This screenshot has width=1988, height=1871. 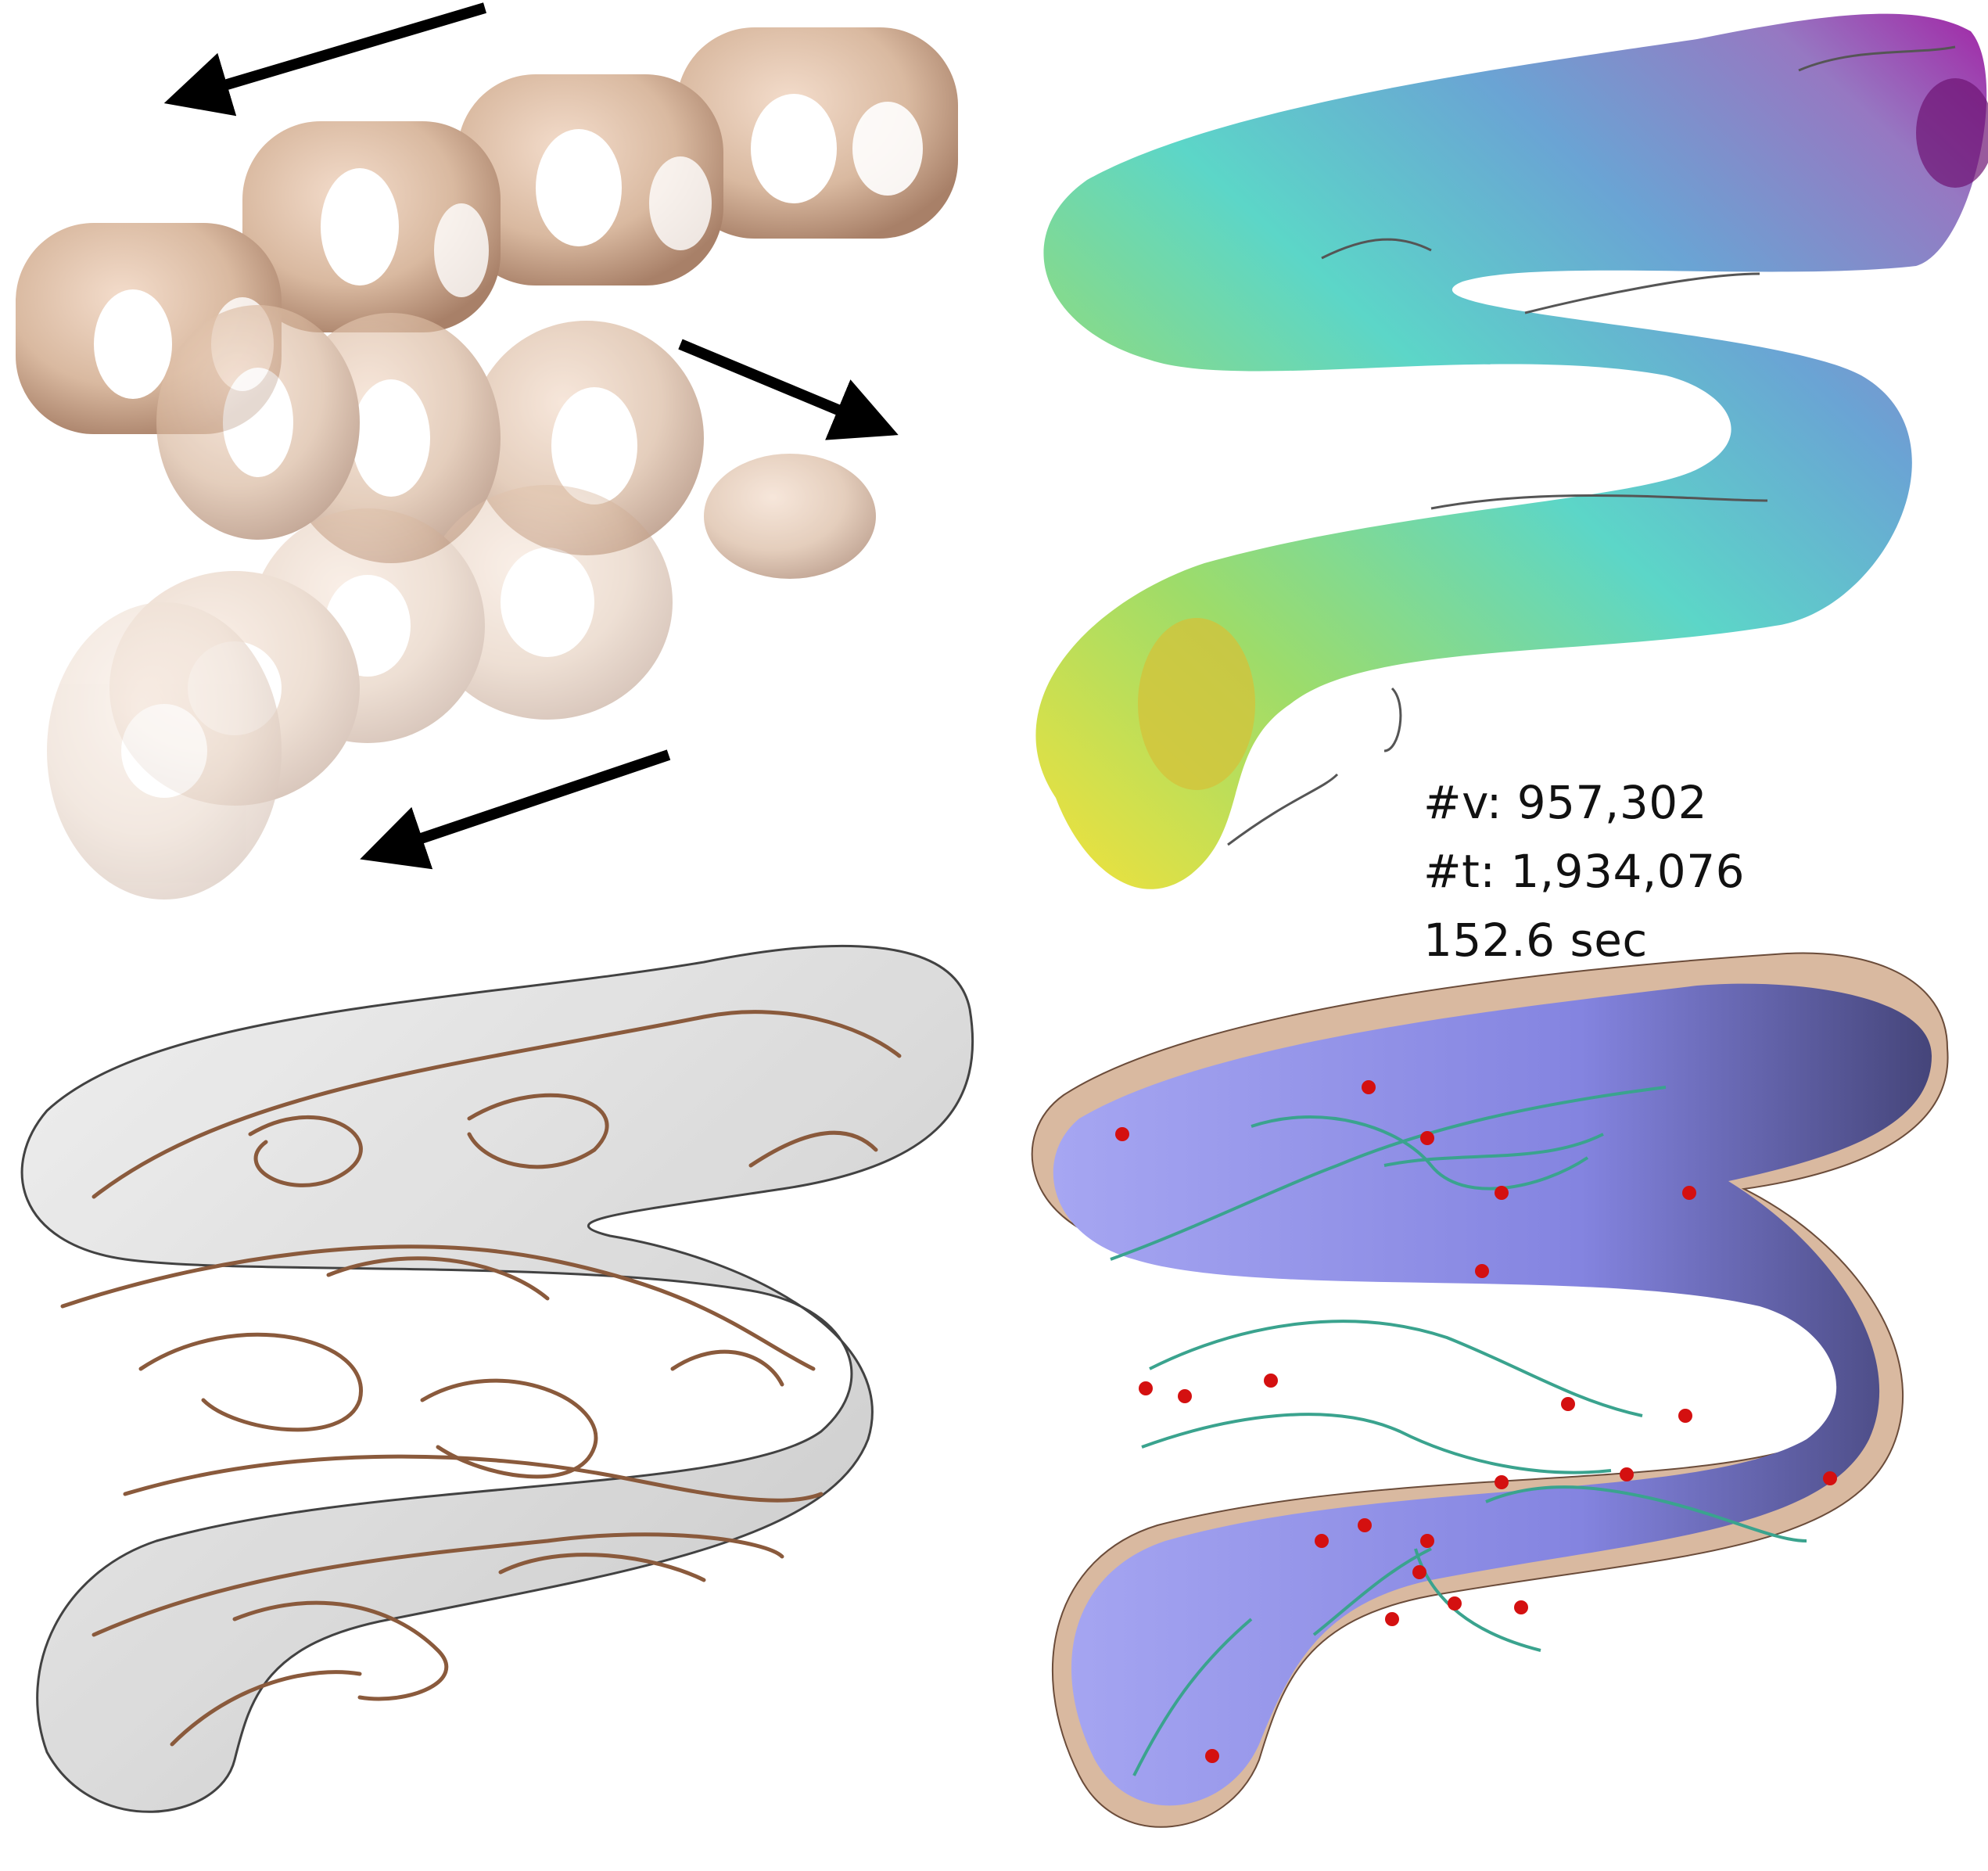 I want to click on vertex-count: #v: 957,302, so click(x=1566, y=802).